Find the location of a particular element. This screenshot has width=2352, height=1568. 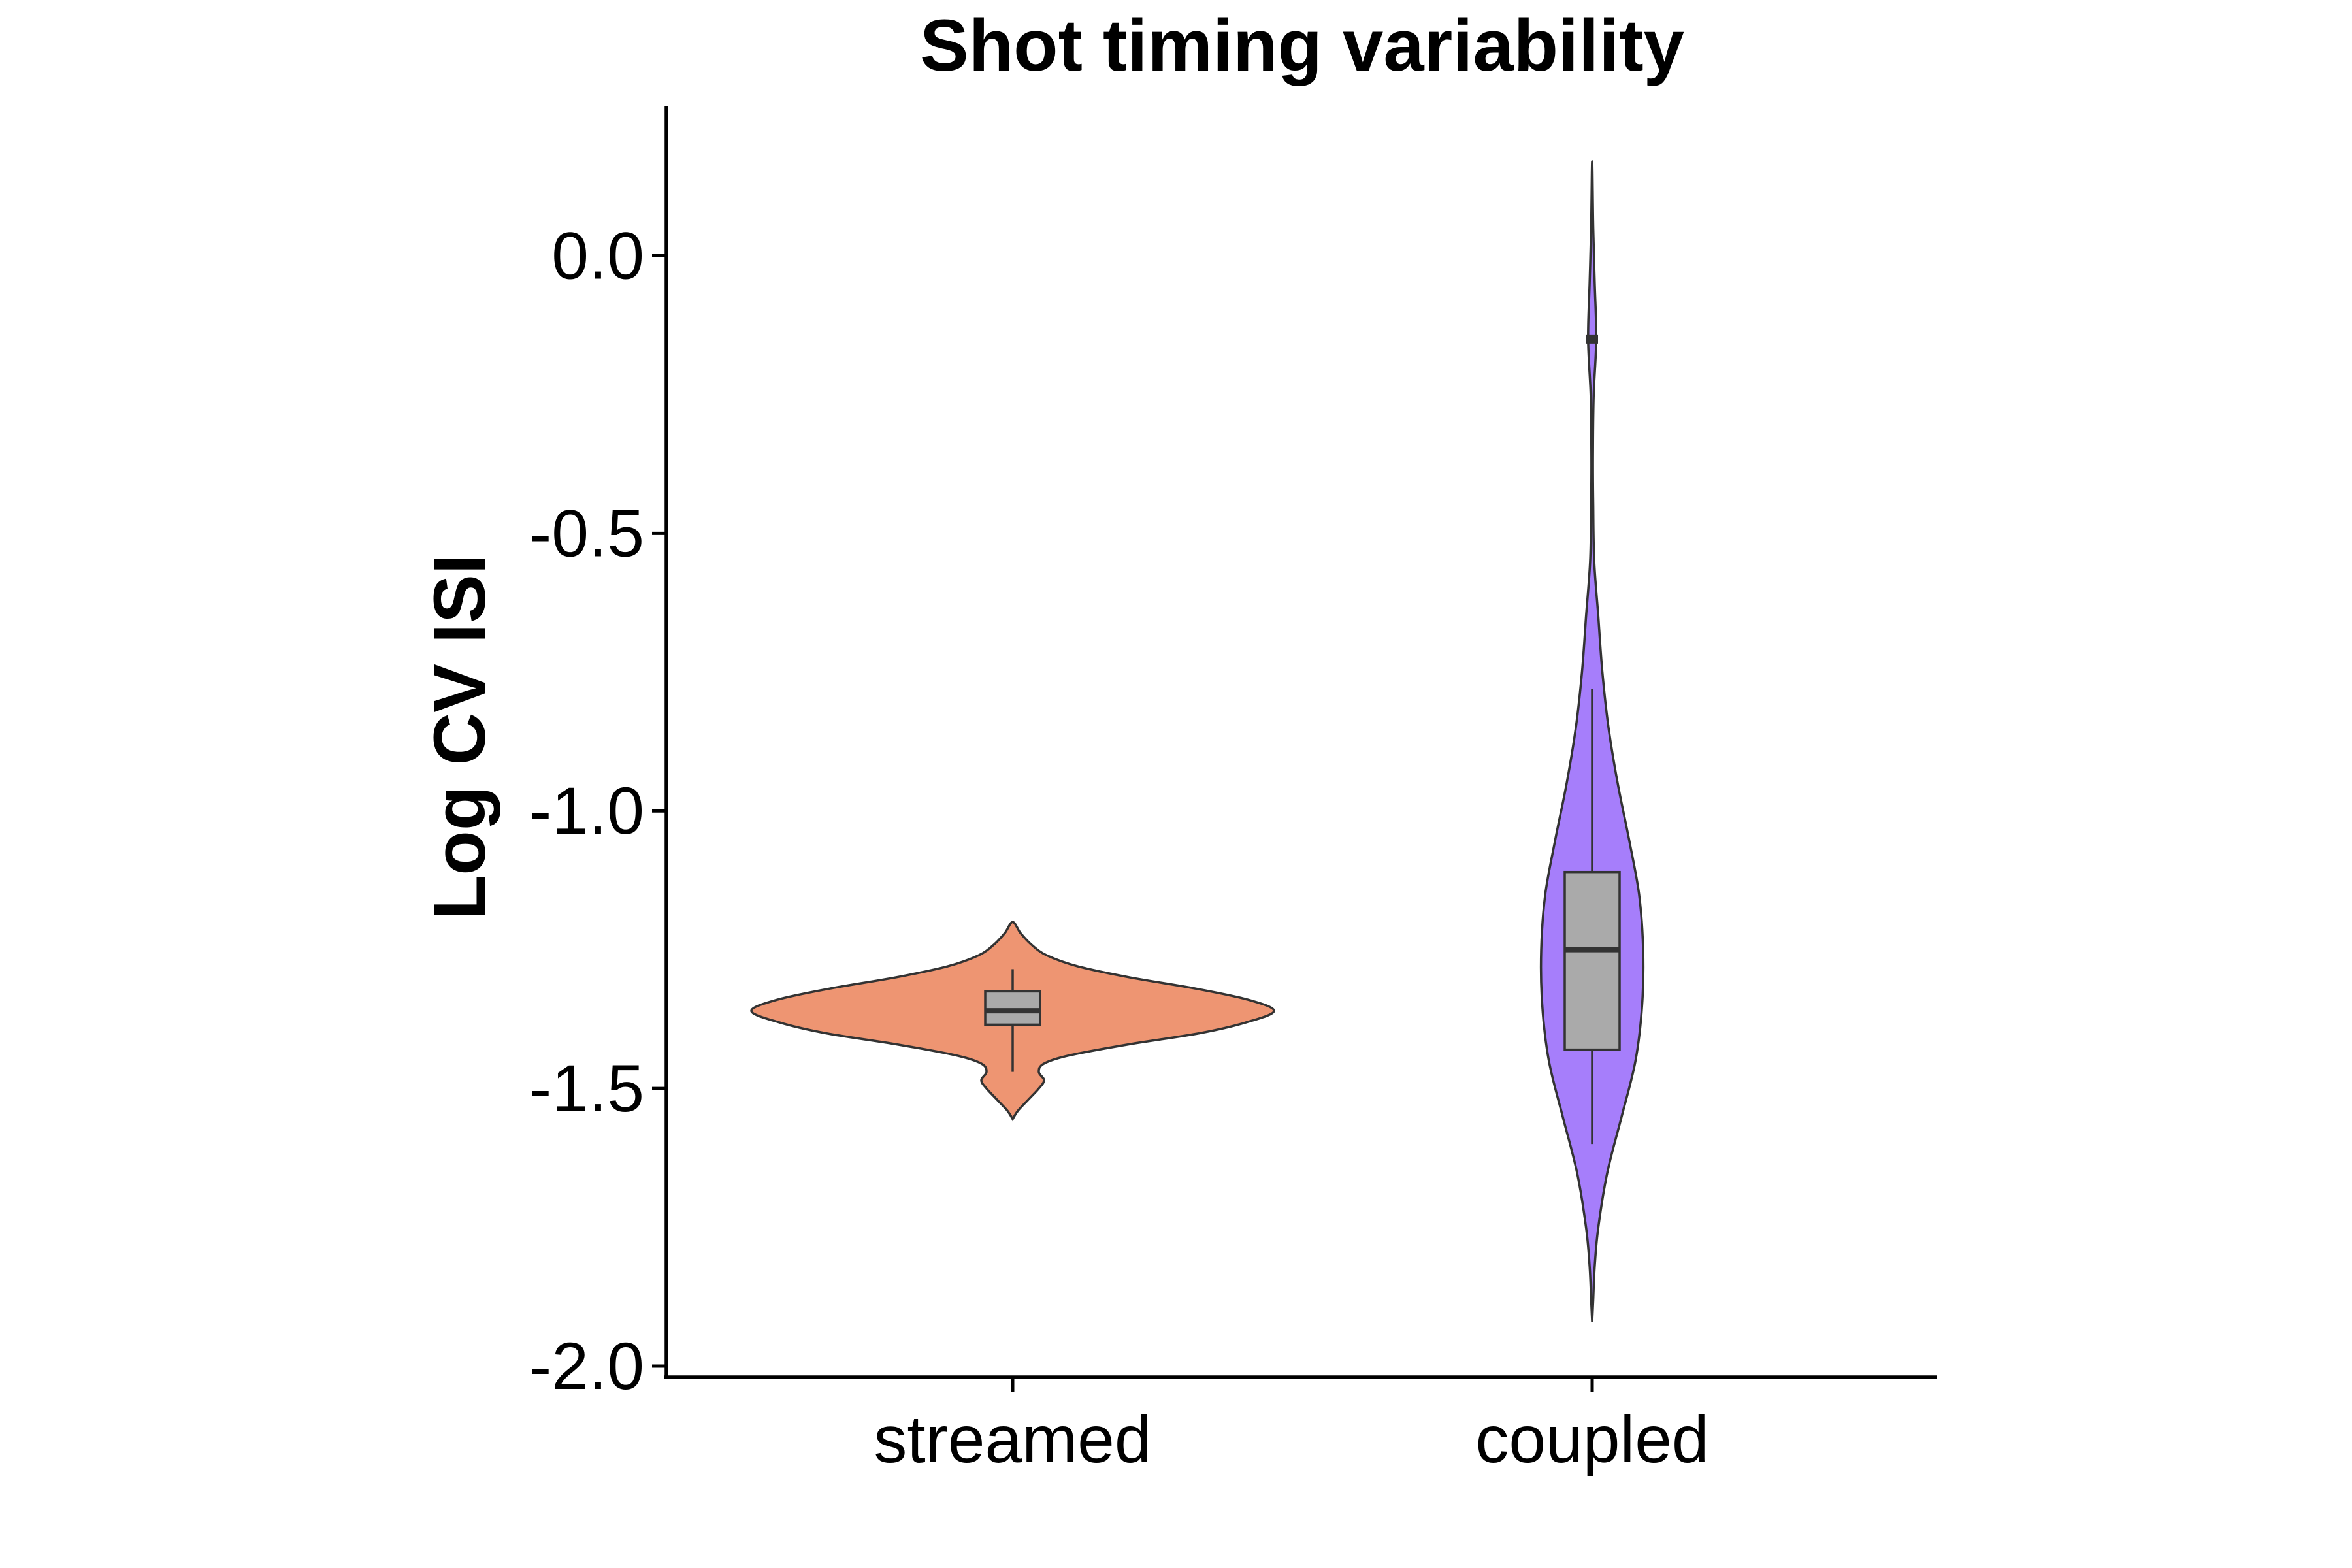

x-tick-label-streamed: streamed is located at coordinates (1012, 1439).